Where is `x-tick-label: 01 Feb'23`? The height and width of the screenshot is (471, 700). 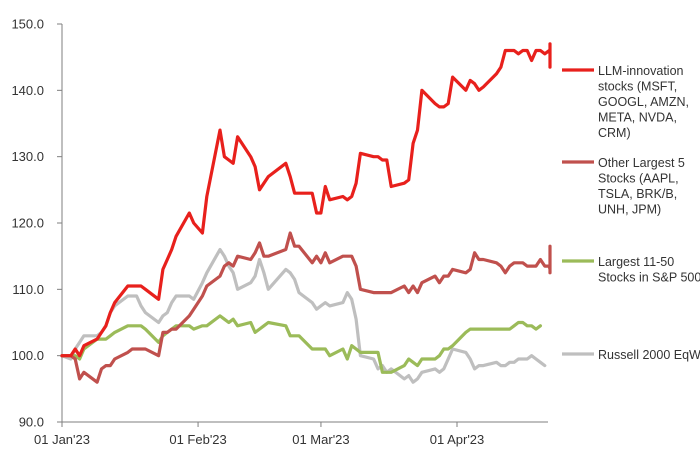 x-tick-label: 01 Feb'23 is located at coordinates (197, 439).